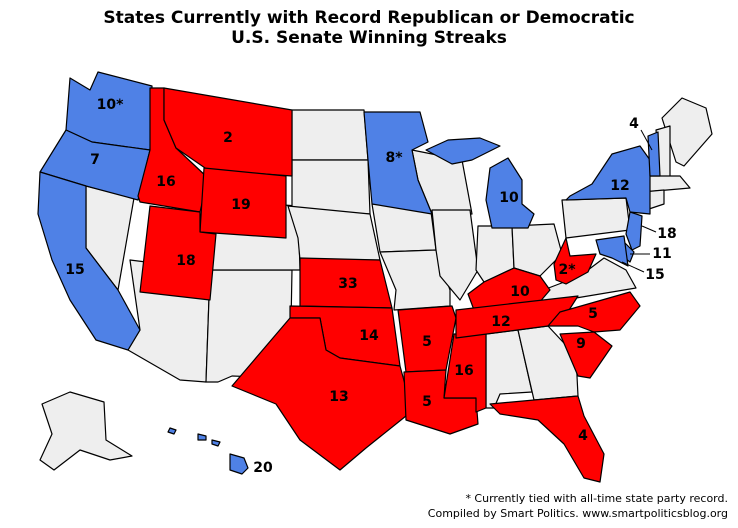  Describe the element at coordinates (581, 344) in the screenshot. I see `label-sc: 9` at that location.